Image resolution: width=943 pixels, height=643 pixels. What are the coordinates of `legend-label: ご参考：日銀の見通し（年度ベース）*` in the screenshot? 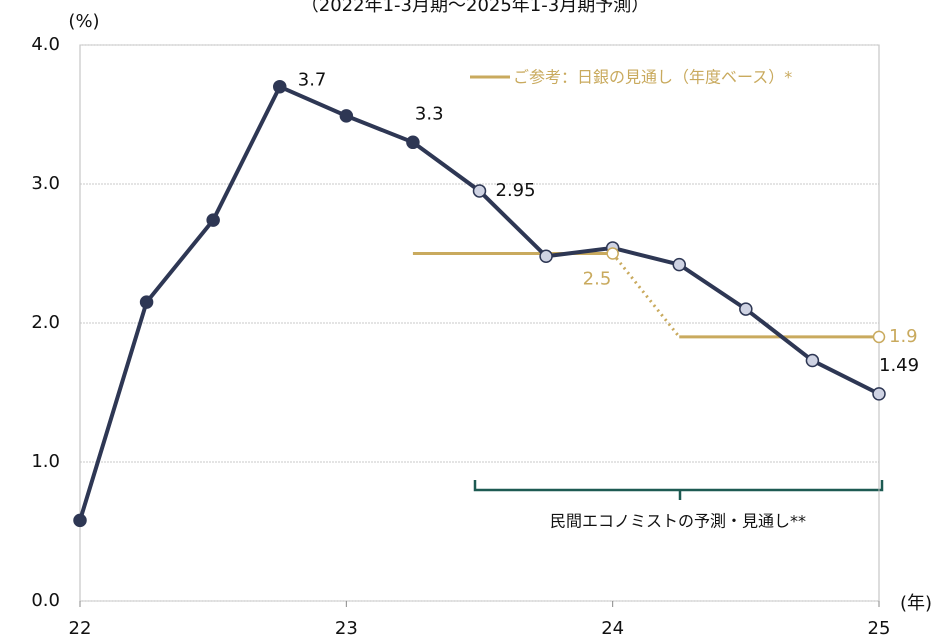 It's located at (652, 77).